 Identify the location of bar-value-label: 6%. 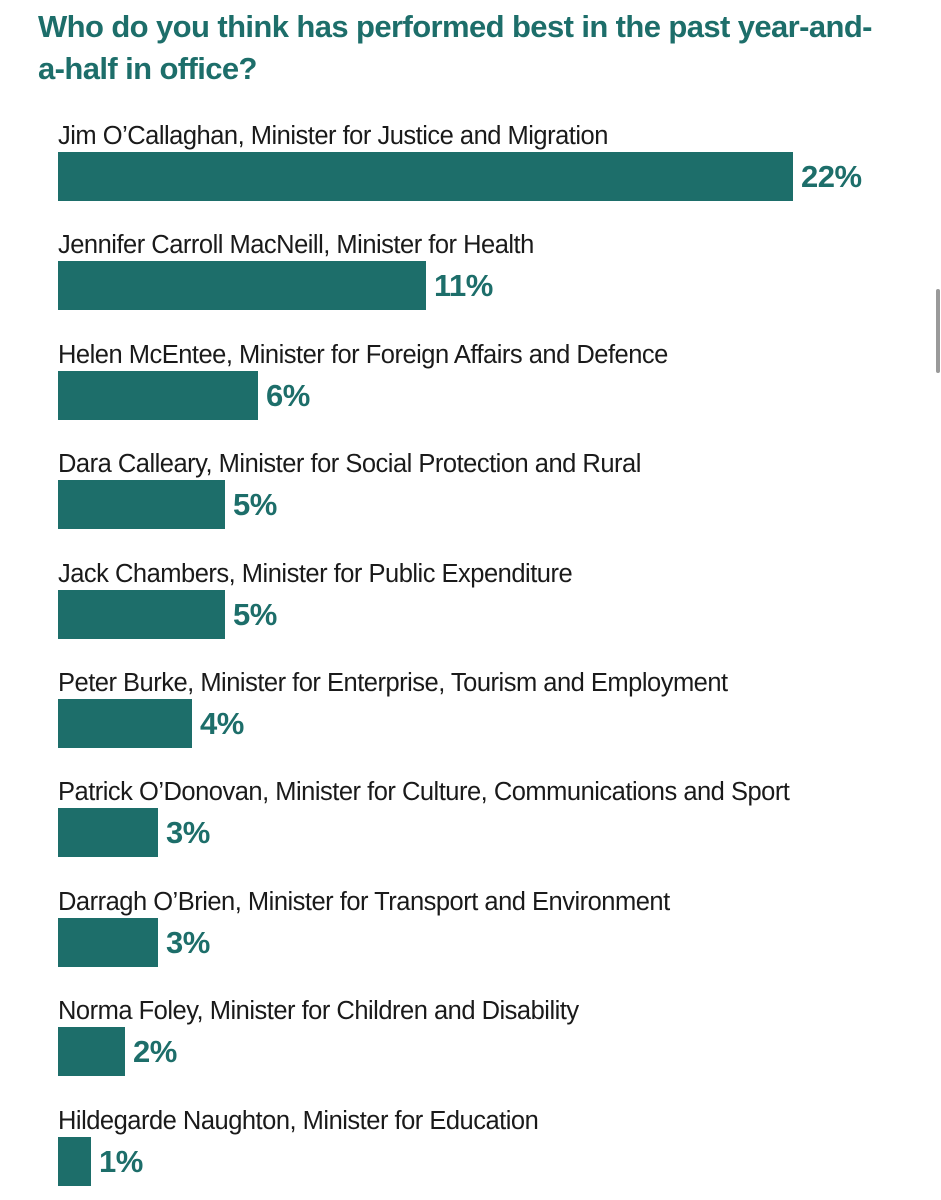
(288, 395).